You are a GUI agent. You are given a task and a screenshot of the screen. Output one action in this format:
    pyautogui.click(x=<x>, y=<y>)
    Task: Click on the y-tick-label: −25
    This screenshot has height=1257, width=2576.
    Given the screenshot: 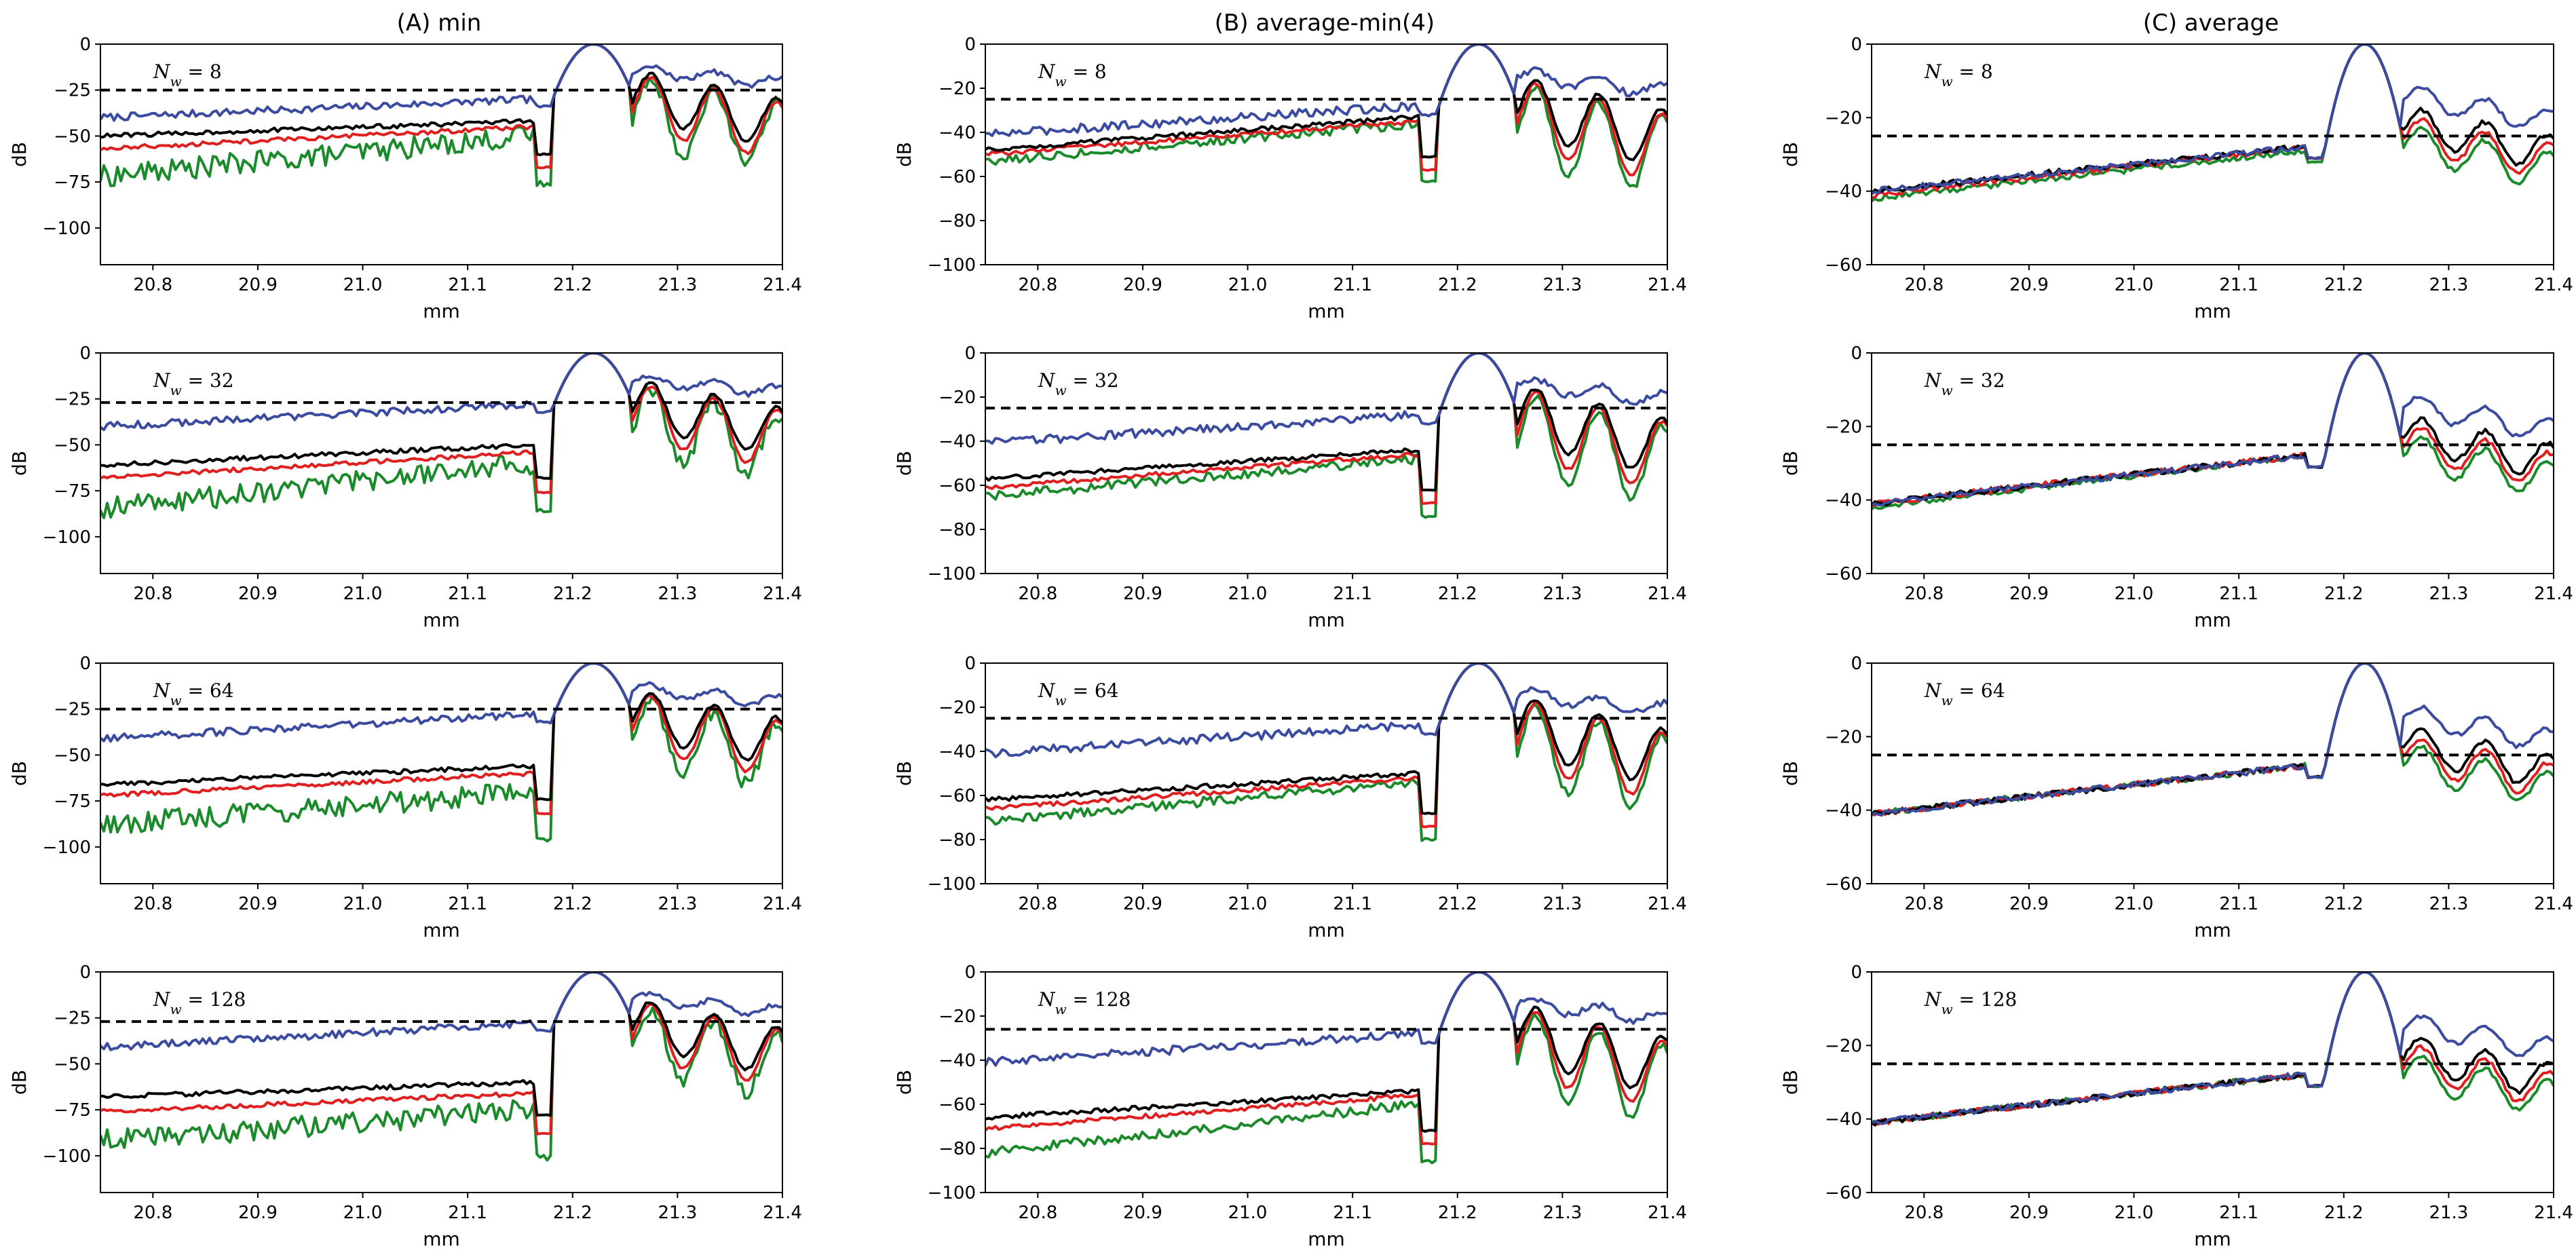 What is the action you would take?
    pyautogui.click(x=72, y=400)
    